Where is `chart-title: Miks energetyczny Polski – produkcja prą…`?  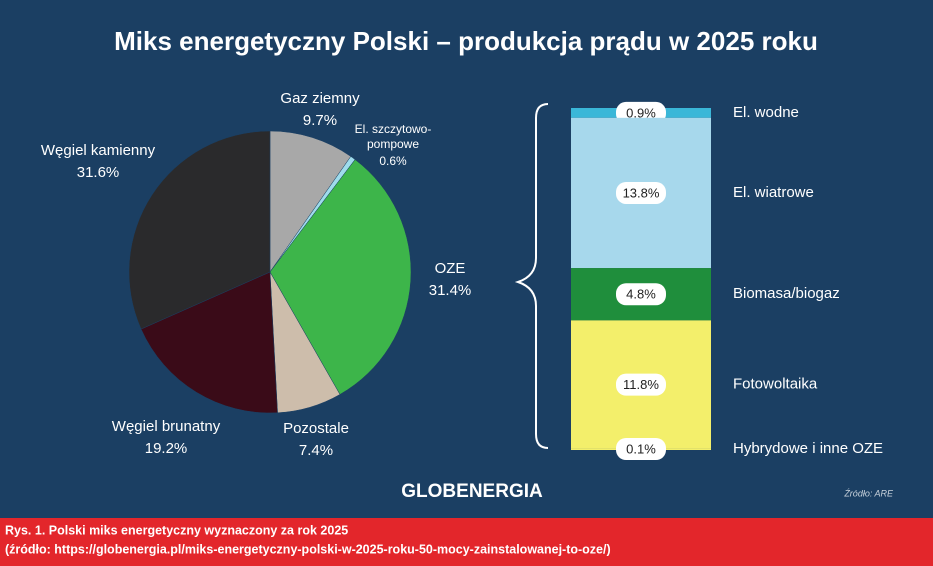
chart-title: Miks energetyczny Polski – produkcja prą… is located at coordinates (466, 41).